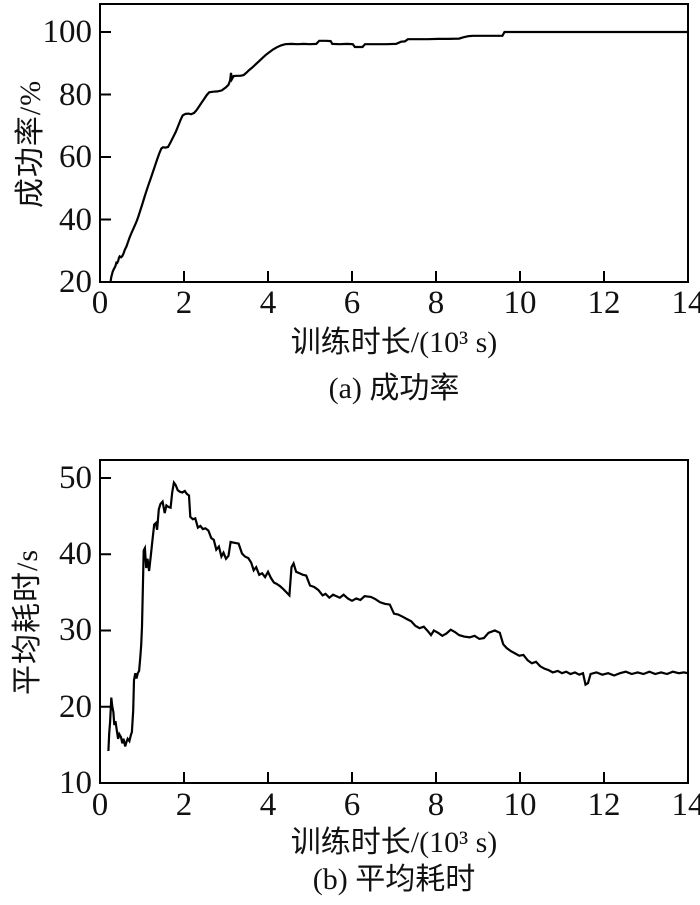 The height and width of the screenshot is (905, 700). I want to click on y-tick-label: 60, so click(75, 157).